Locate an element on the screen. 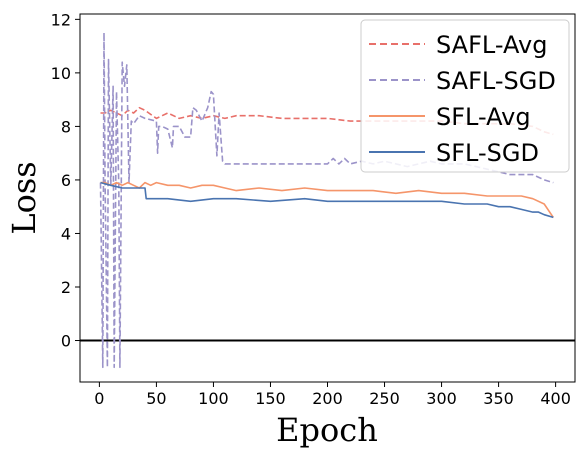 The height and width of the screenshot is (457, 585). x-axis-title: Epoch is located at coordinates (327, 430).